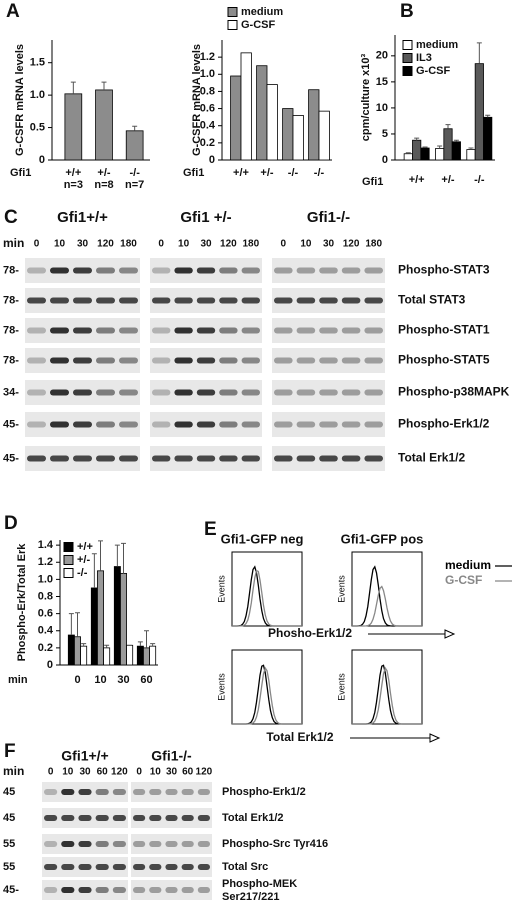 This screenshot has width=520, height=905. I want to click on legend-label: -/-, so click(82, 573).